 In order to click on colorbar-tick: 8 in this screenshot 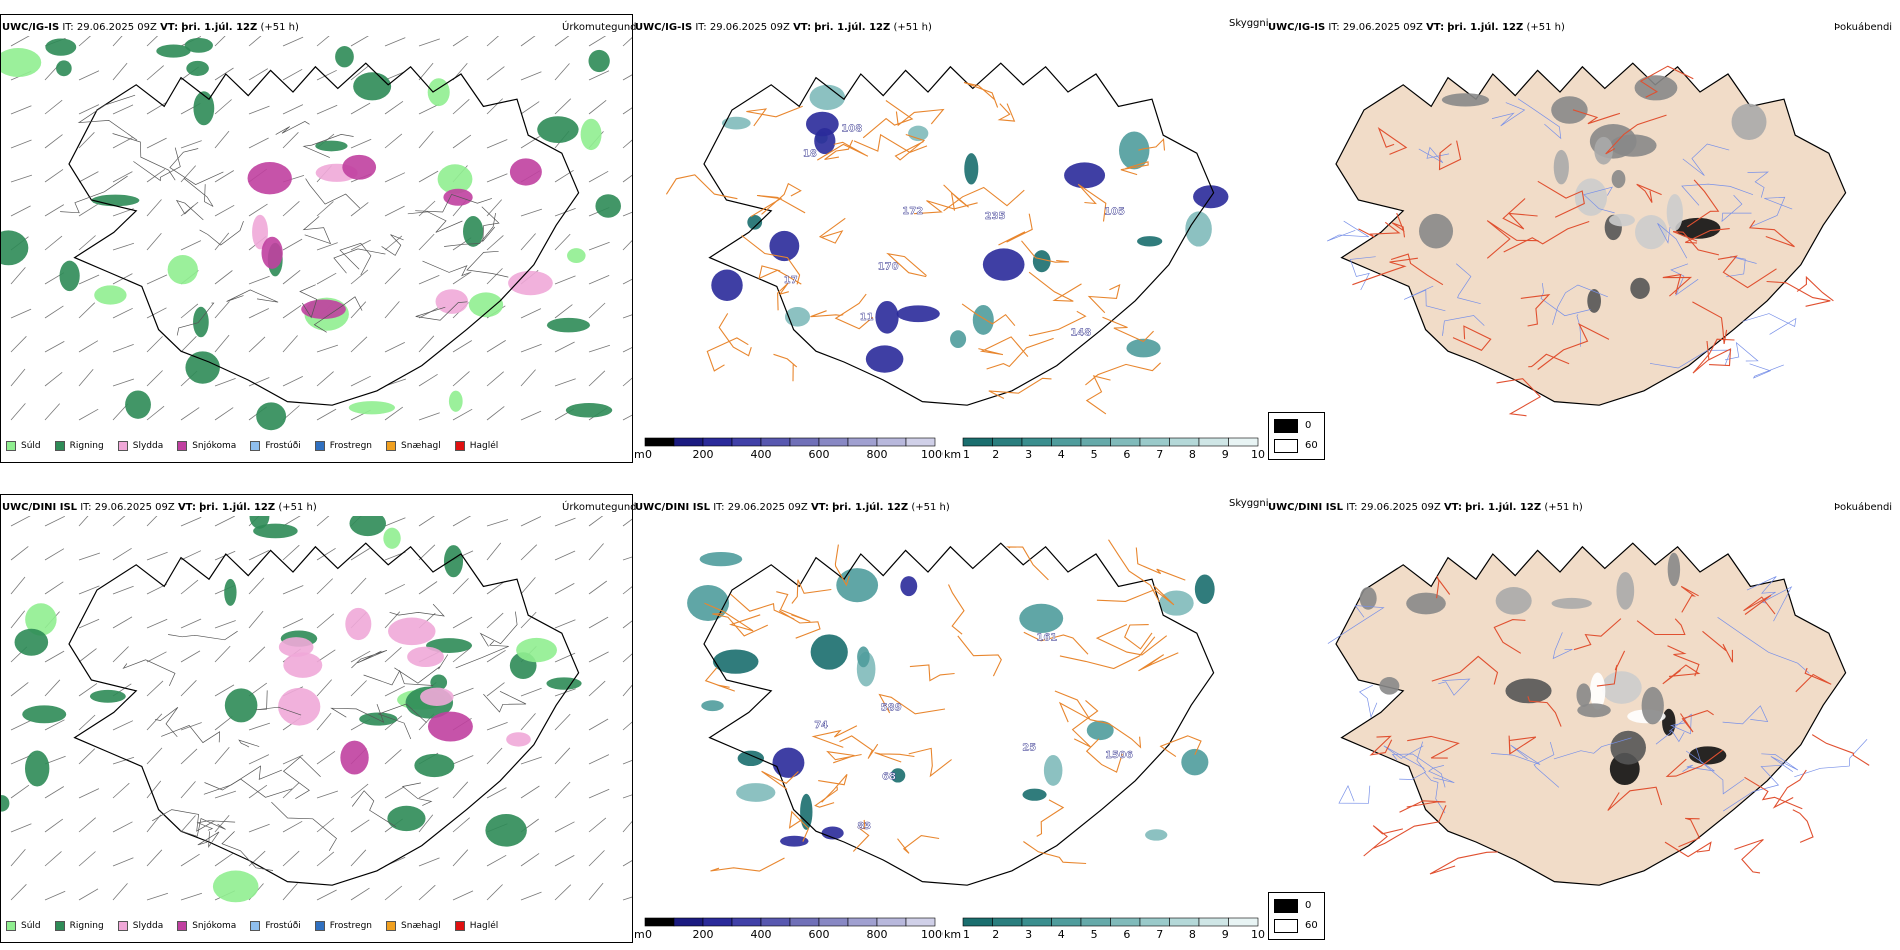, I will do `click(1192, 454)`.